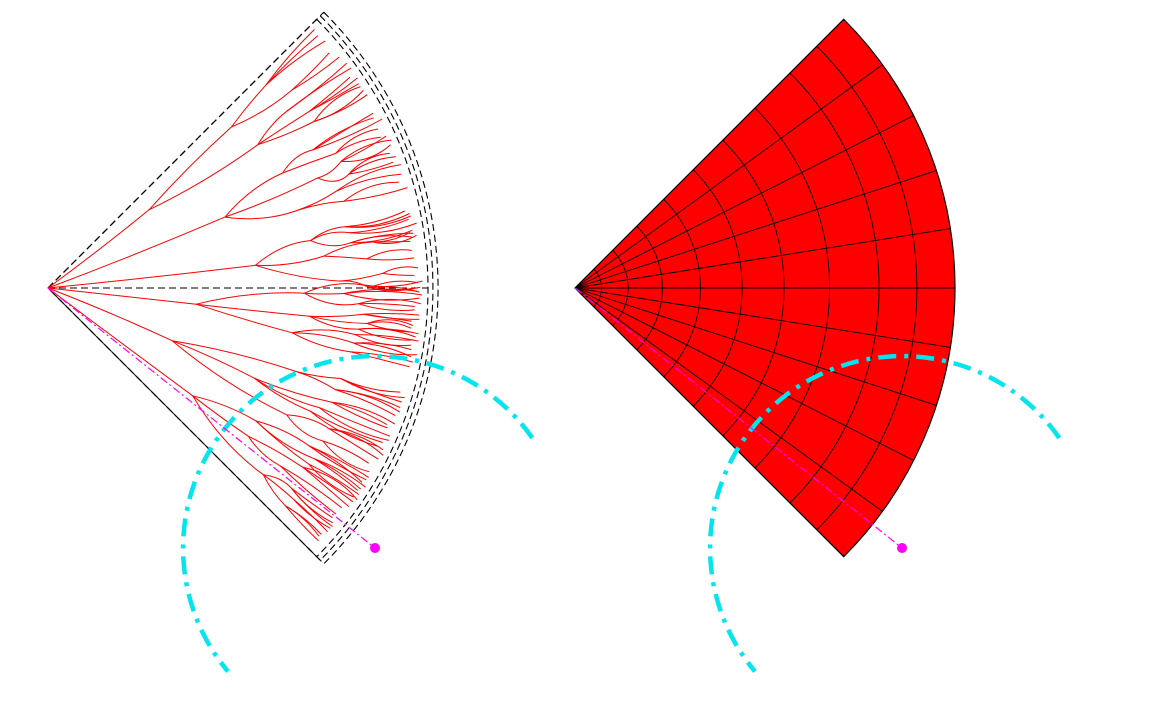  What do you see at coordinates (357, 513) in the screenshot?
I see `cyan-arc` at bounding box center [357, 513].